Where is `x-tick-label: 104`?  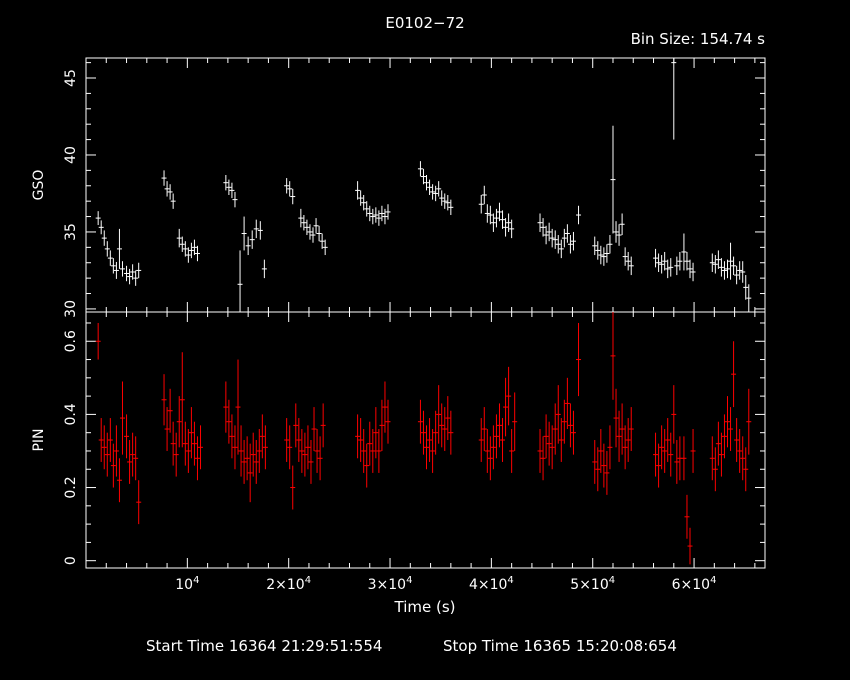 x-tick-label: 104 is located at coordinates (187, 584).